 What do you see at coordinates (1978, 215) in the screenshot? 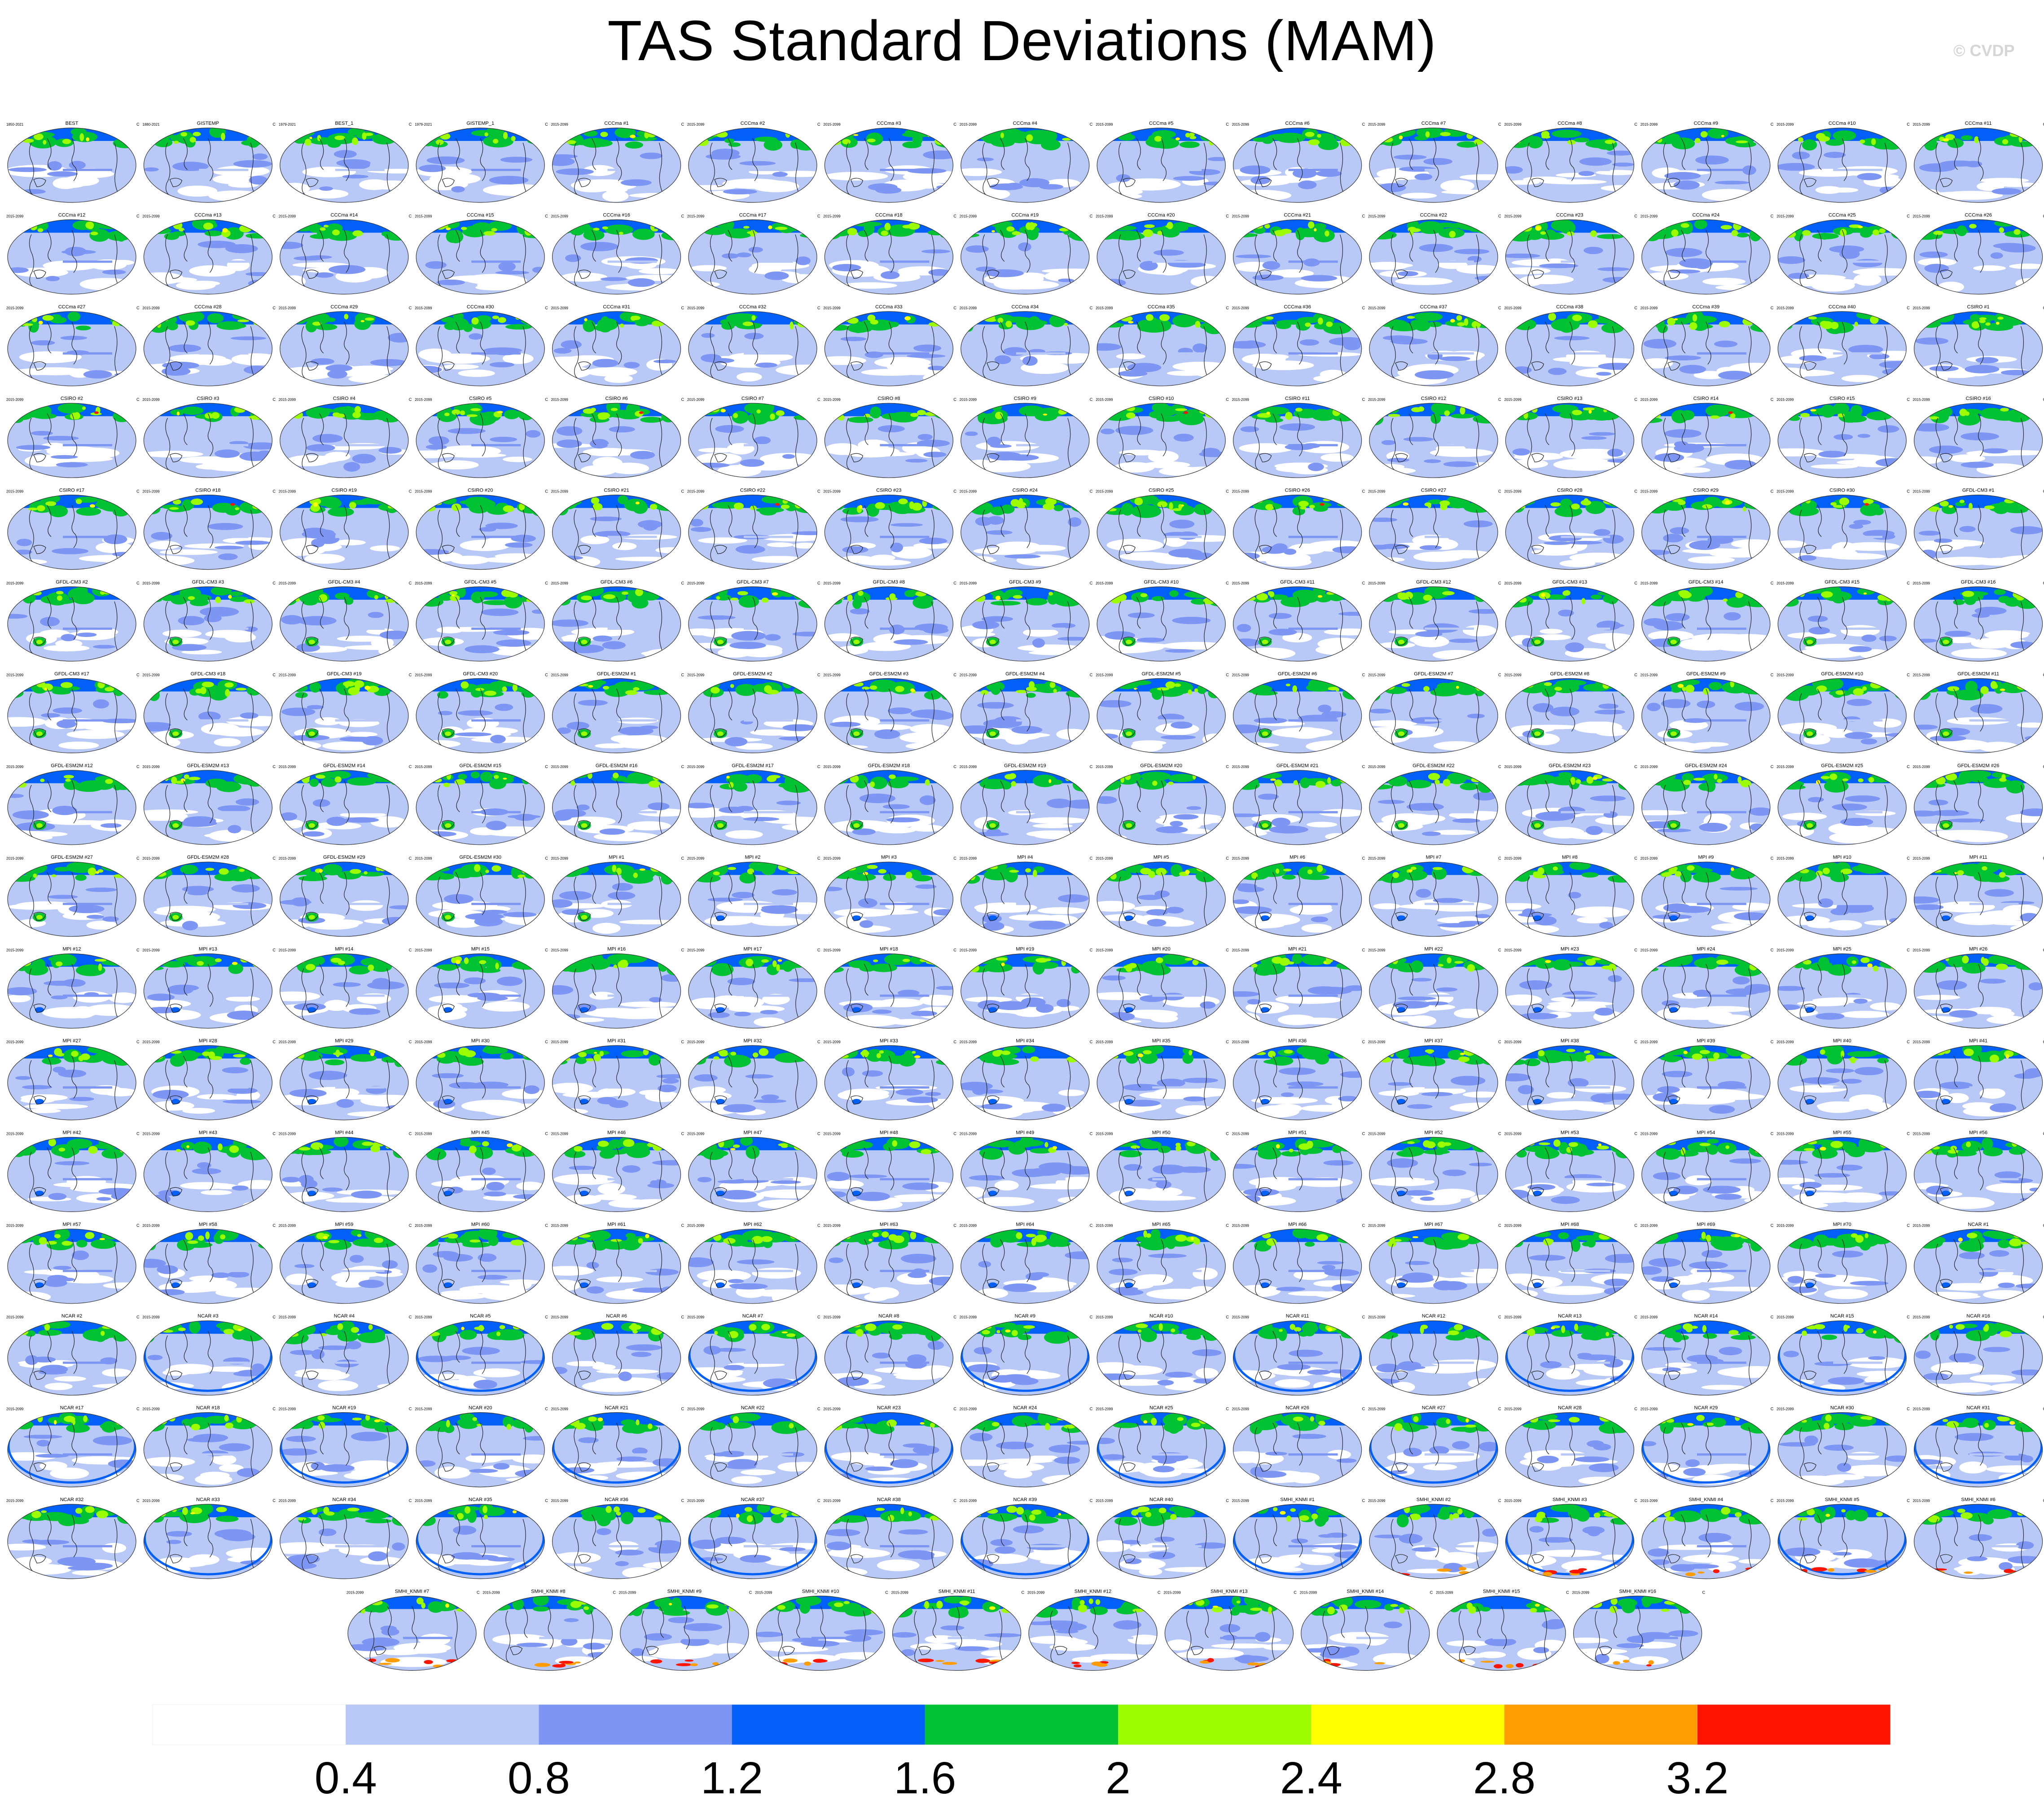
I see `panel-title: CCCma #26` at bounding box center [1978, 215].